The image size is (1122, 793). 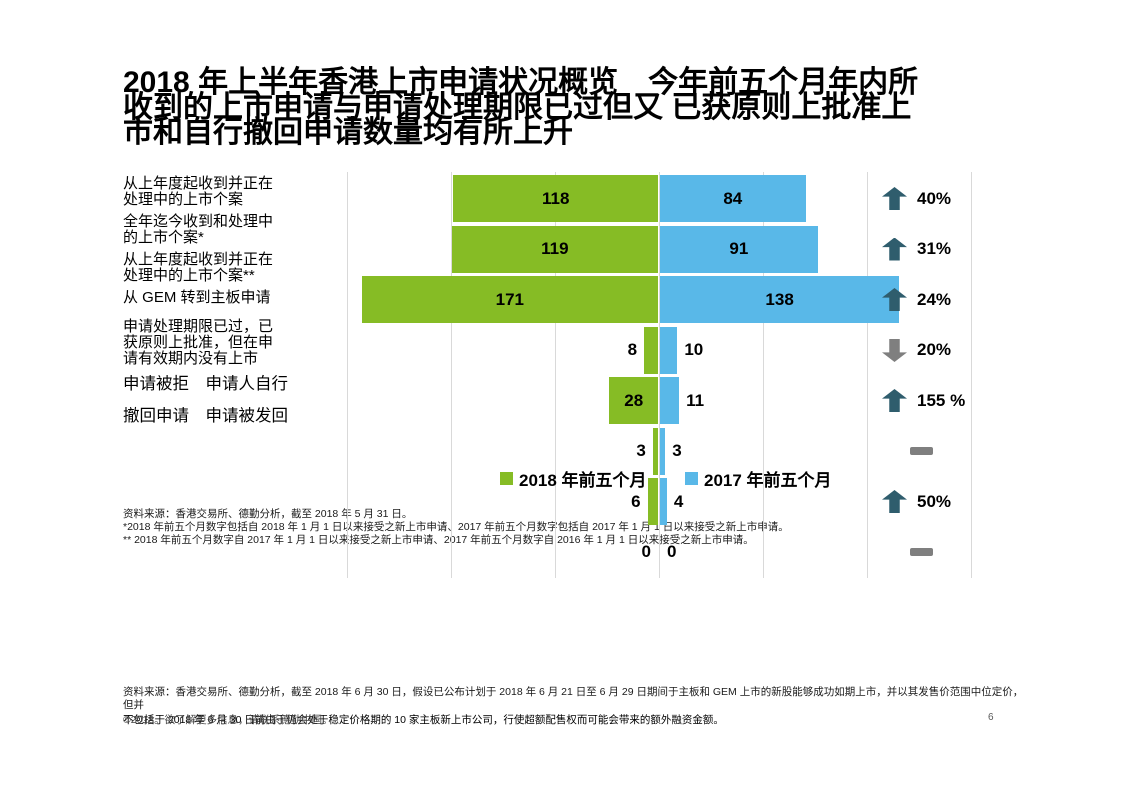 I want to click on legend-swatch-2018, so click(x=506, y=478).